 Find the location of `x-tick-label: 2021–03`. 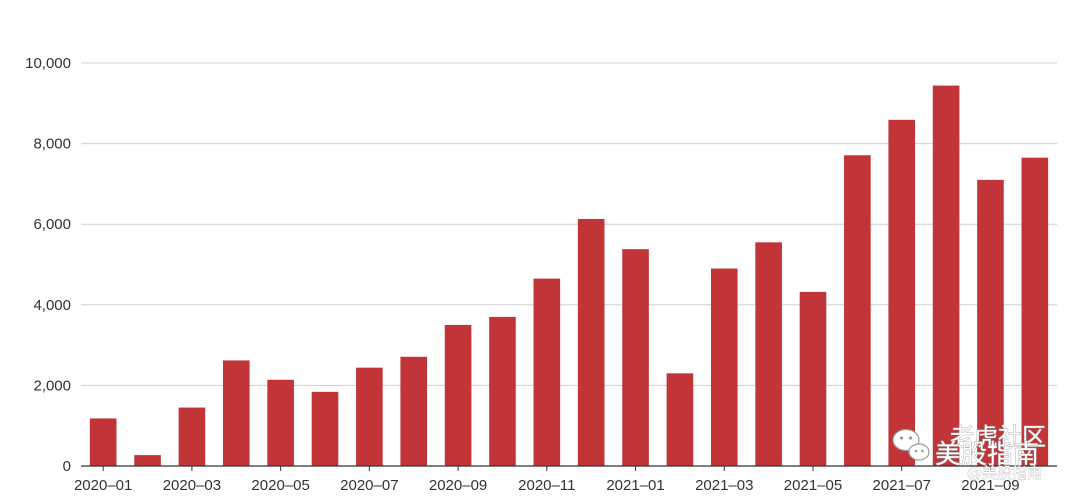

x-tick-label: 2021–03 is located at coordinates (724, 485).